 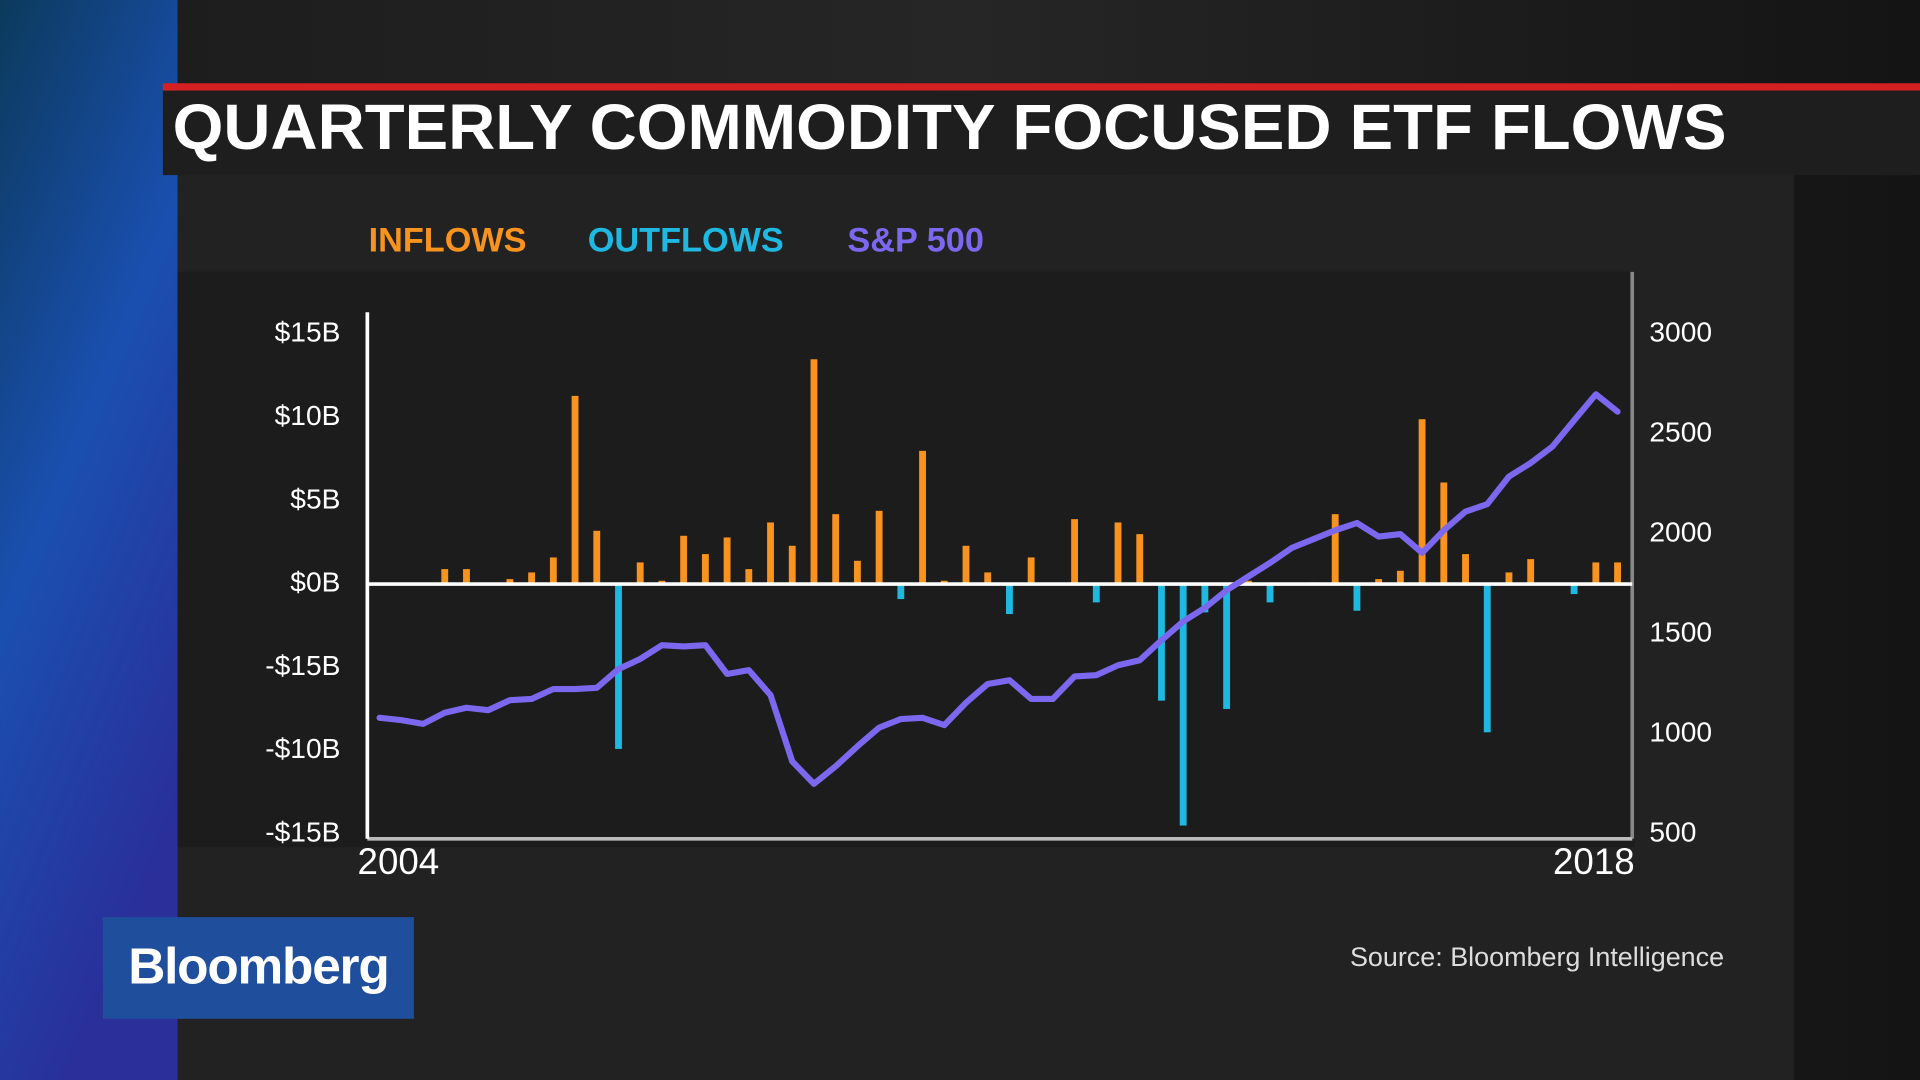 What do you see at coordinates (1537, 957) in the screenshot?
I see `source-note: Source: Bloomberg Intelligence` at bounding box center [1537, 957].